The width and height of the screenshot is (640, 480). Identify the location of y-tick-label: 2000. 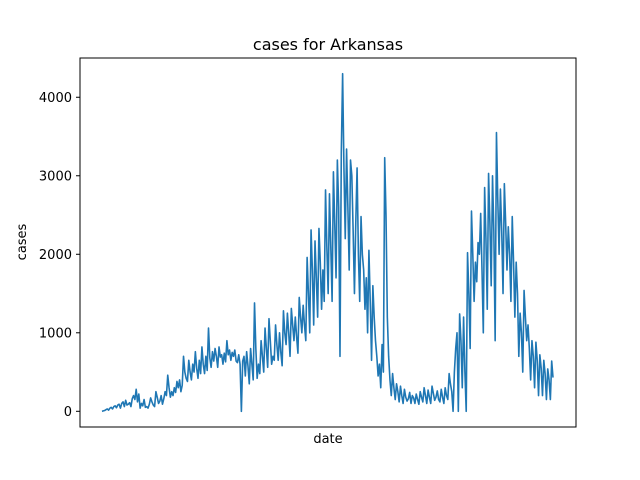
(55, 255).